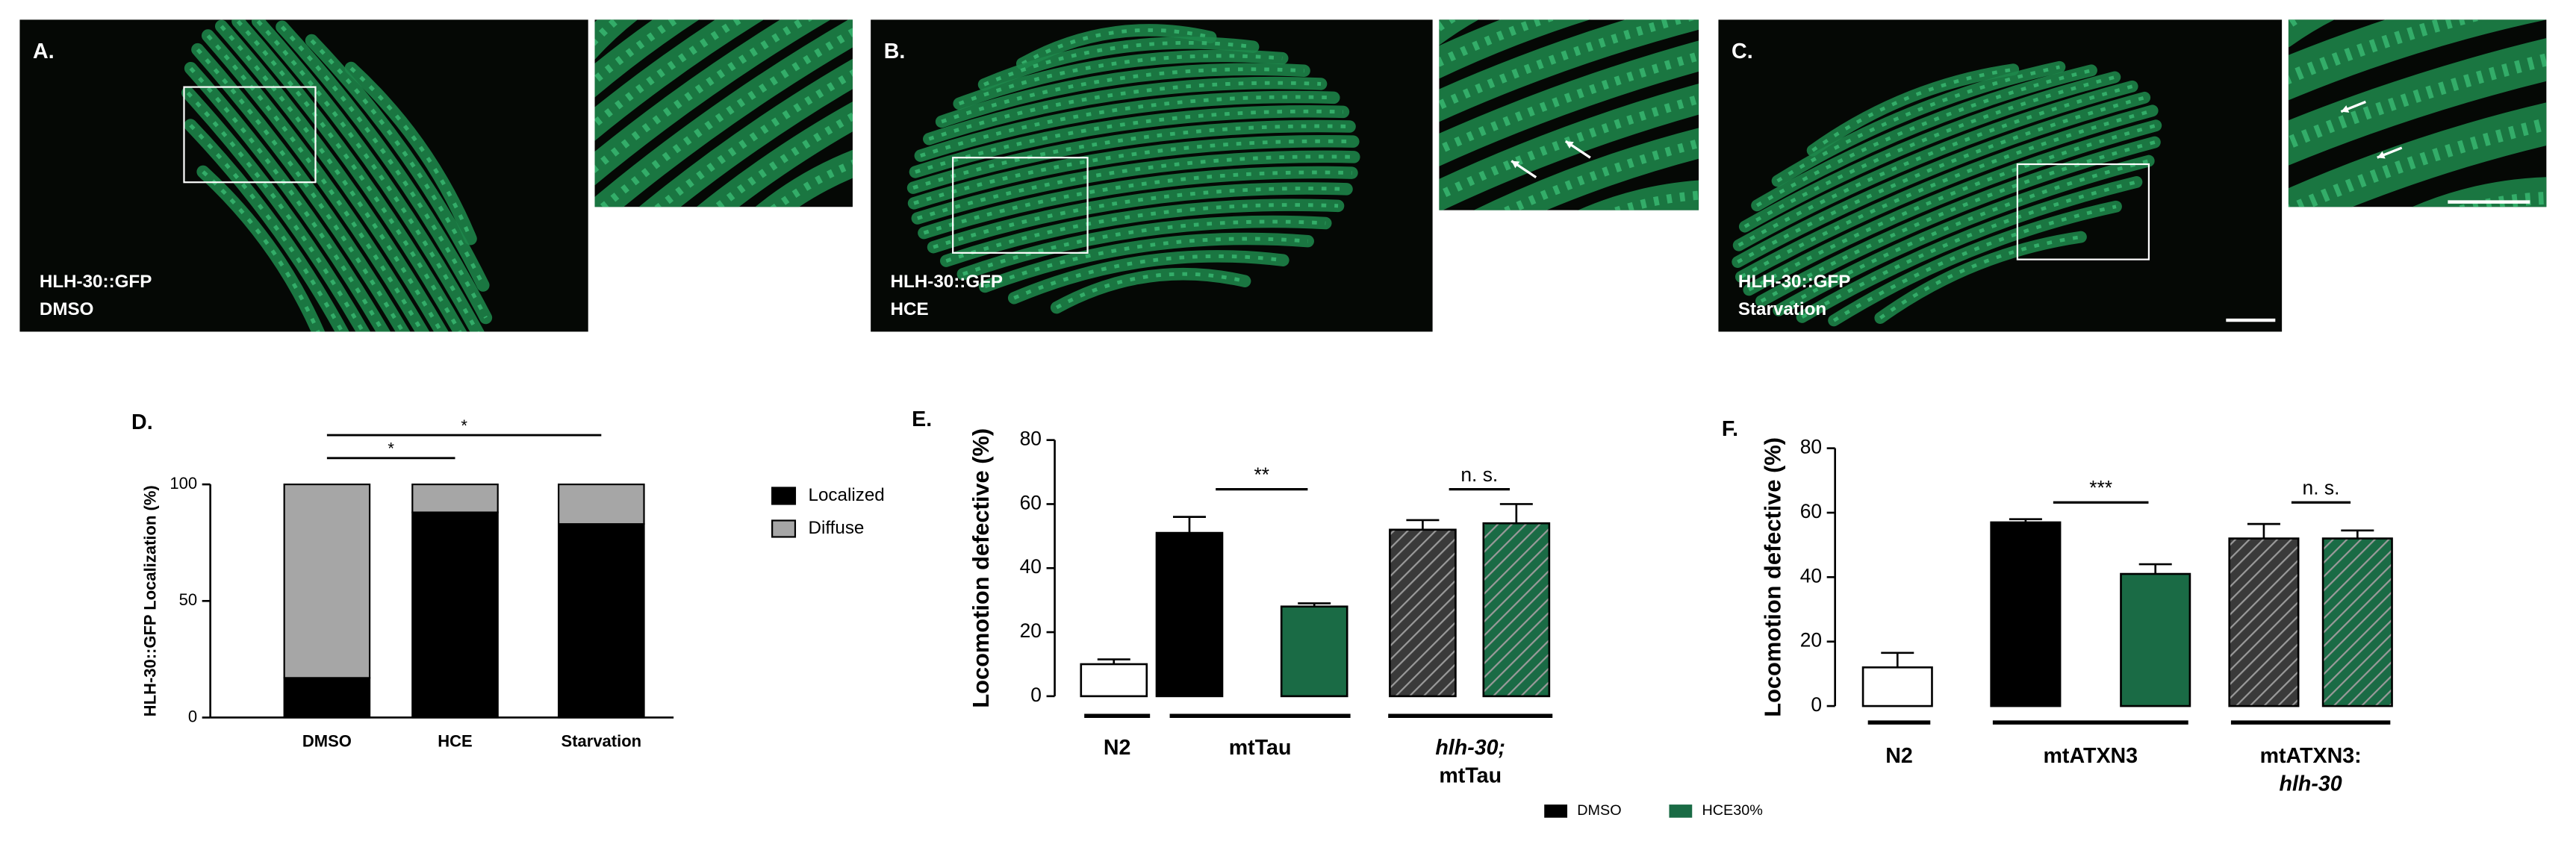 The width and height of the screenshot is (2576, 853). I want to click on y-tick-label: 20, so click(1811, 640).